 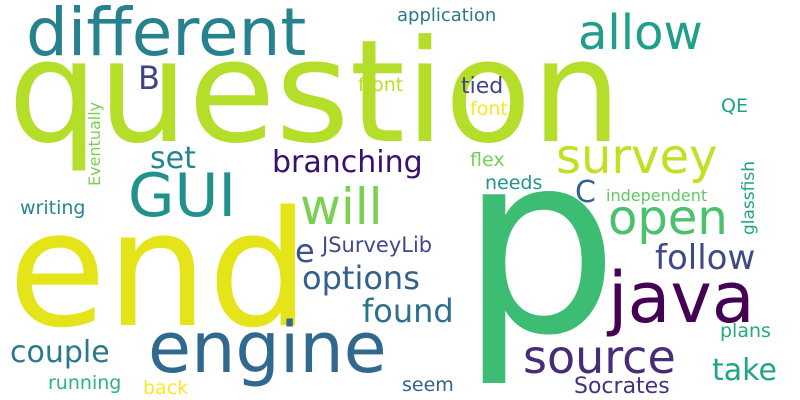 What do you see at coordinates (745, 331) in the screenshot?
I see `word-plans: plans` at bounding box center [745, 331].